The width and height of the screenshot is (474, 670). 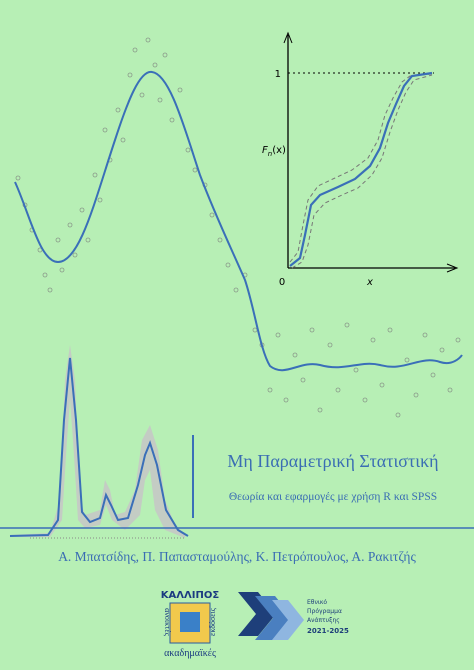 I want to click on logo-text: ανοικτές, so click(x=167, y=622).